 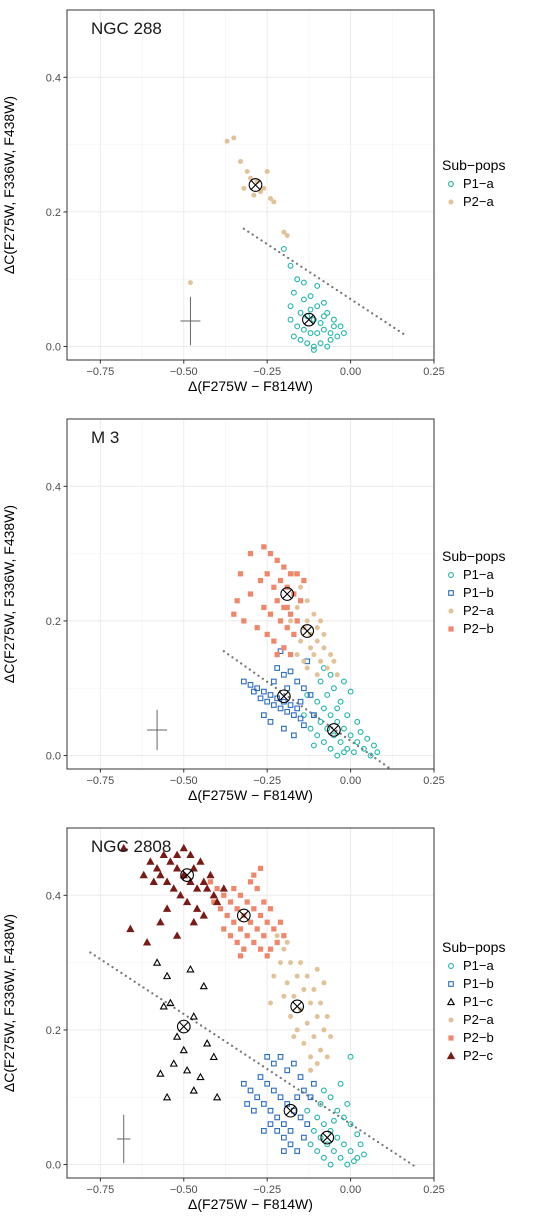 I want to click on series-P1−a, so click(x=335, y=1110).